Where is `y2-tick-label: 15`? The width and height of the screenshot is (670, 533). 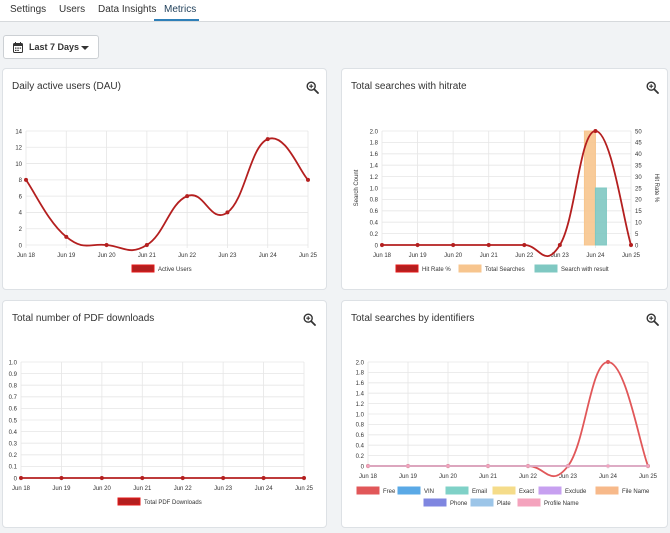
y2-tick-label: 15 is located at coordinates (638, 212).